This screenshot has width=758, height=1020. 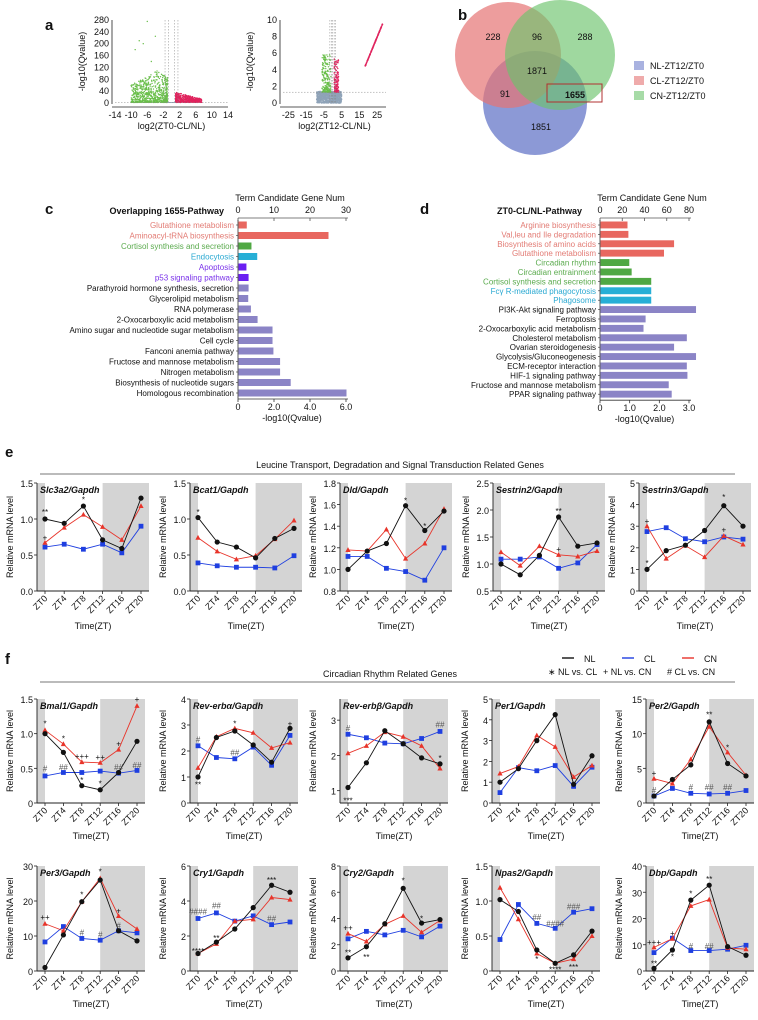 I want to click on gene-title: Sestrin3/Gapdh, so click(x=675, y=490).